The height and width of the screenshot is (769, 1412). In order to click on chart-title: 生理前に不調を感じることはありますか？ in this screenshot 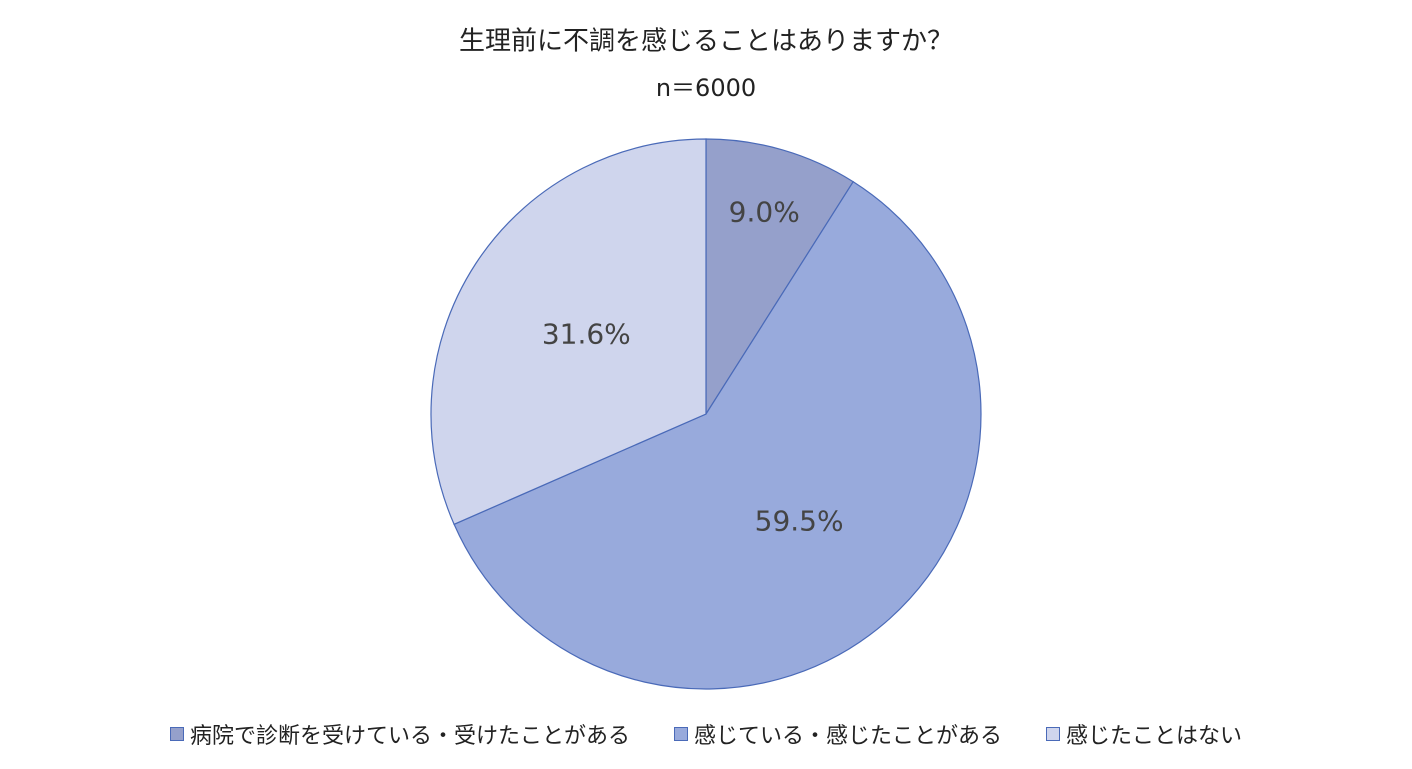, I will do `click(706, 42)`.